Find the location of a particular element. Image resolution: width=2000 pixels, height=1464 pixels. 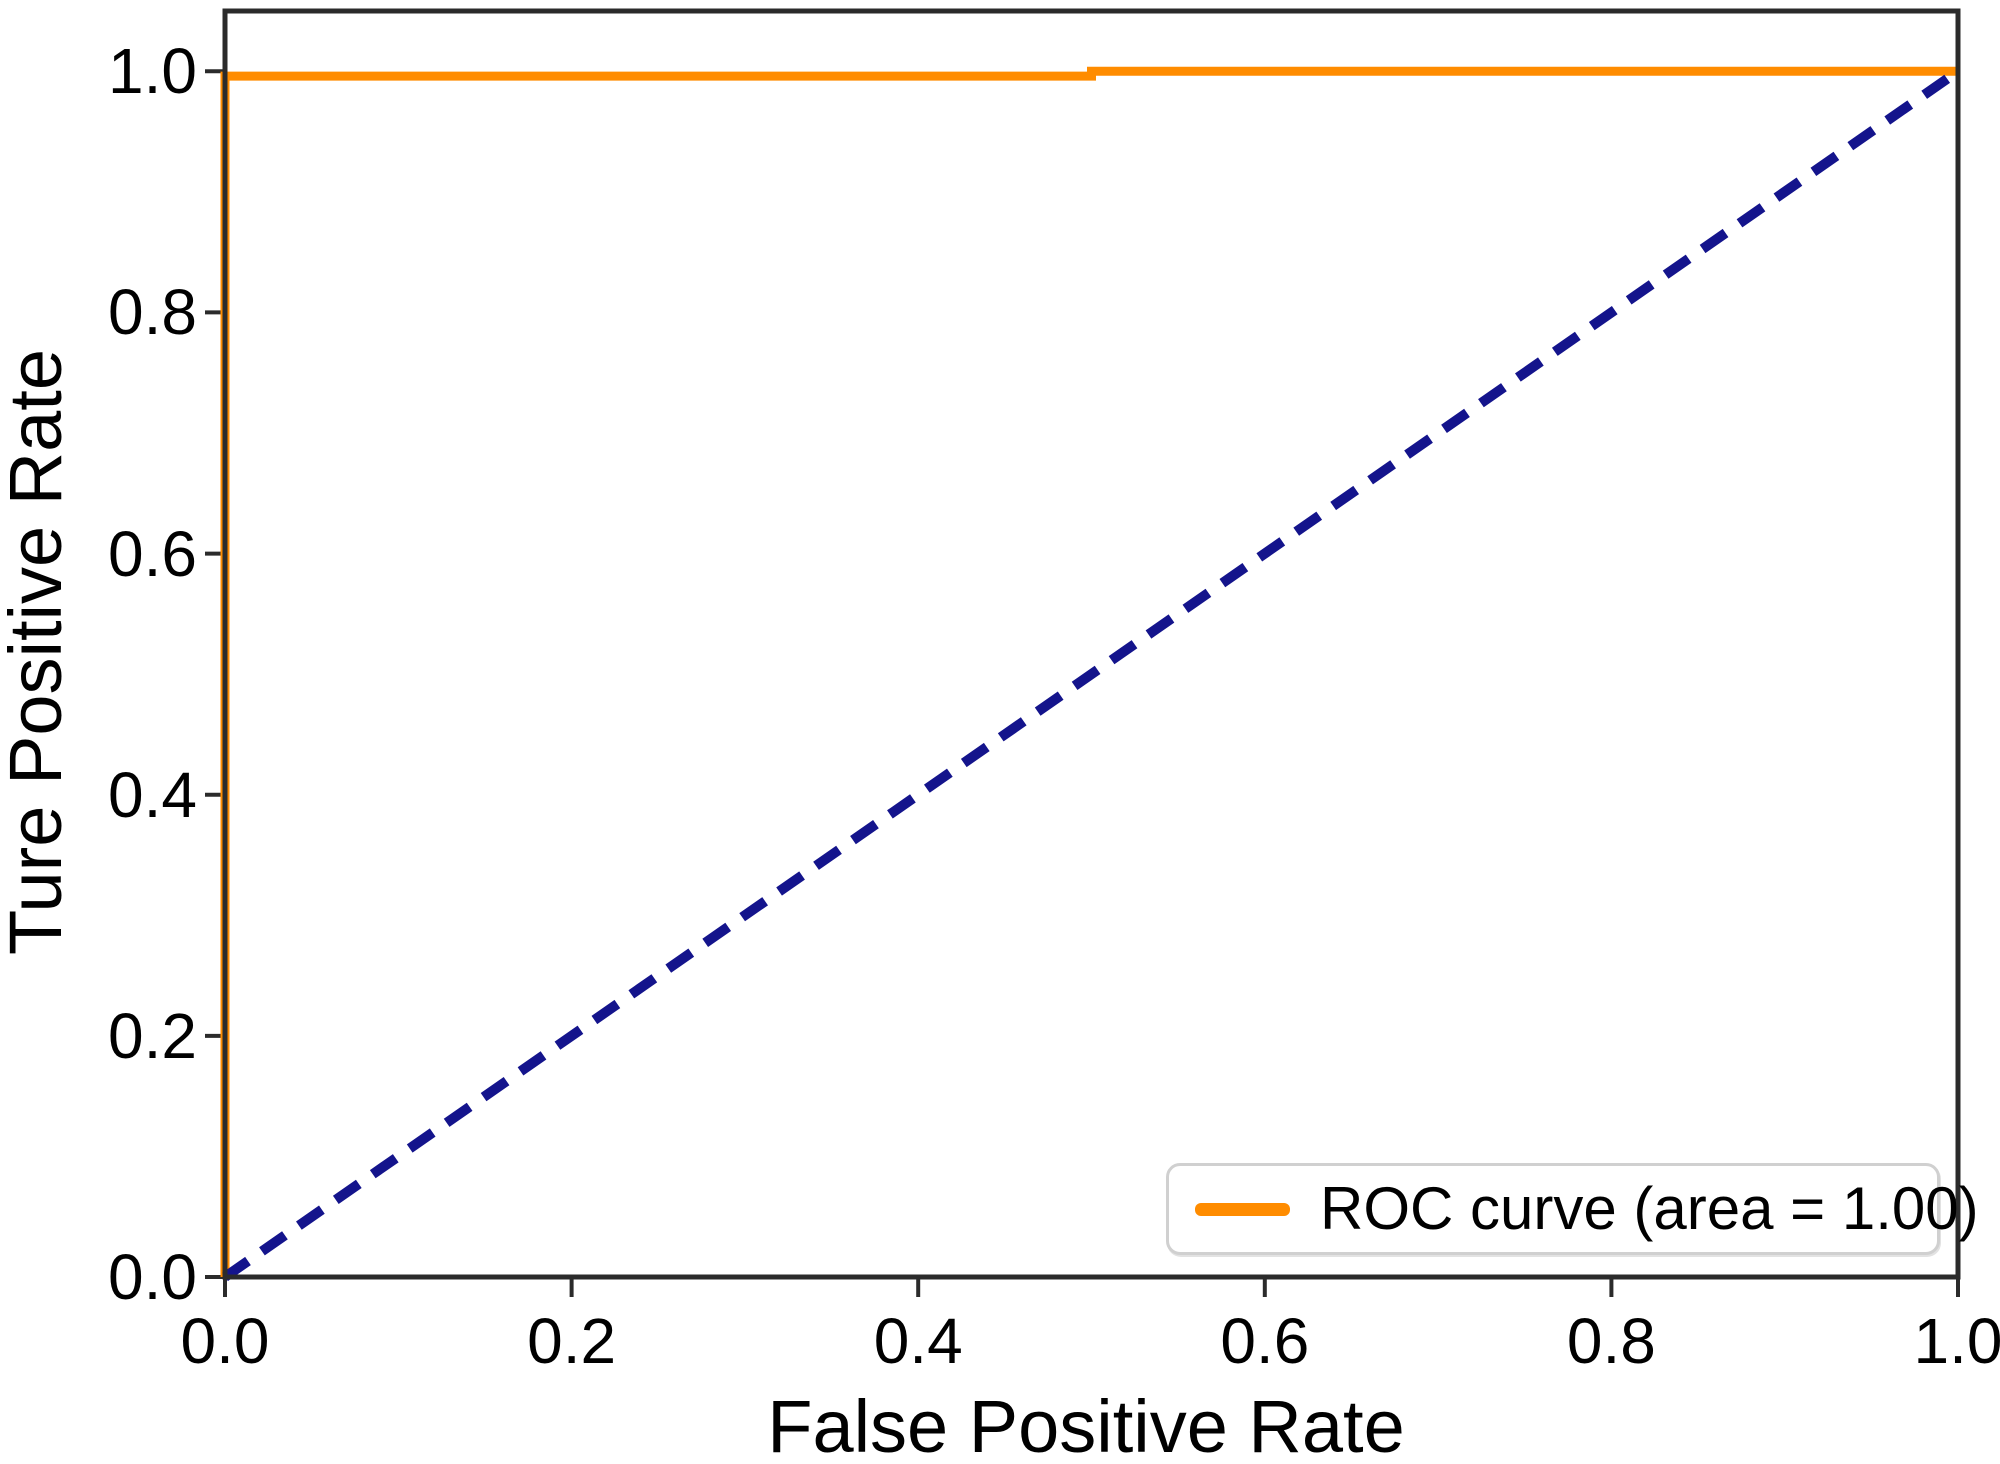

legend-label: ROC curve (area = 1.00) is located at coordinates (1649, 1208).